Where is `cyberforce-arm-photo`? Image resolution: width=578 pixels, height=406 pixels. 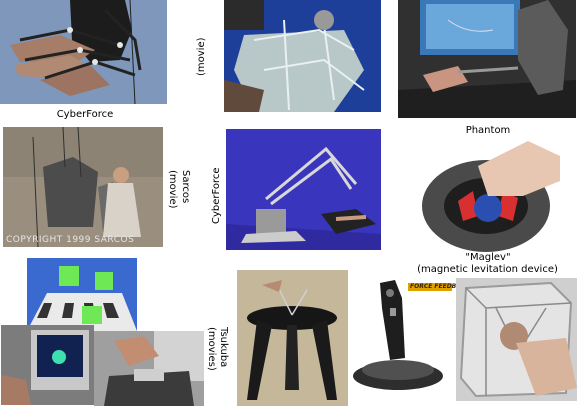 cyberforce-arm-photo is located at coordinates (303, 189).